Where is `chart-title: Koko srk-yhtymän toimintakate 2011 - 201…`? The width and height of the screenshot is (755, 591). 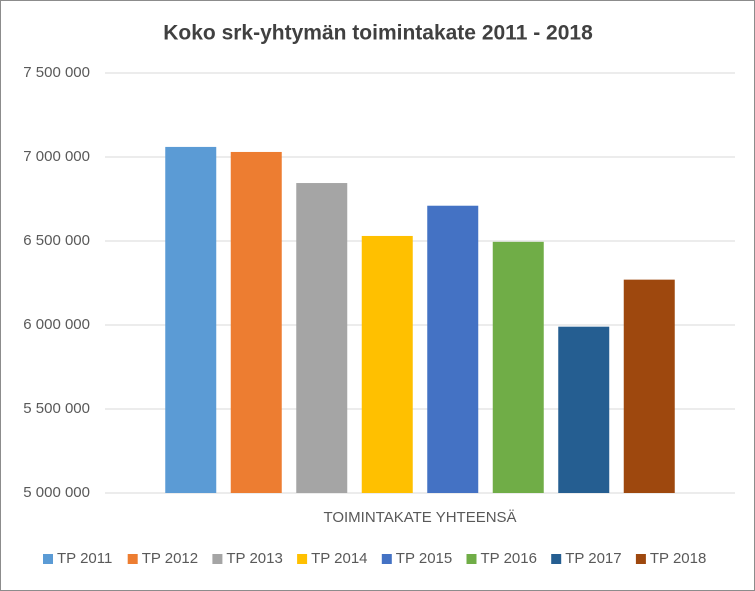 chart-title: Koko srk-yhtymän toimintakate 2011 - 201… is located at coordinates (378, 33).